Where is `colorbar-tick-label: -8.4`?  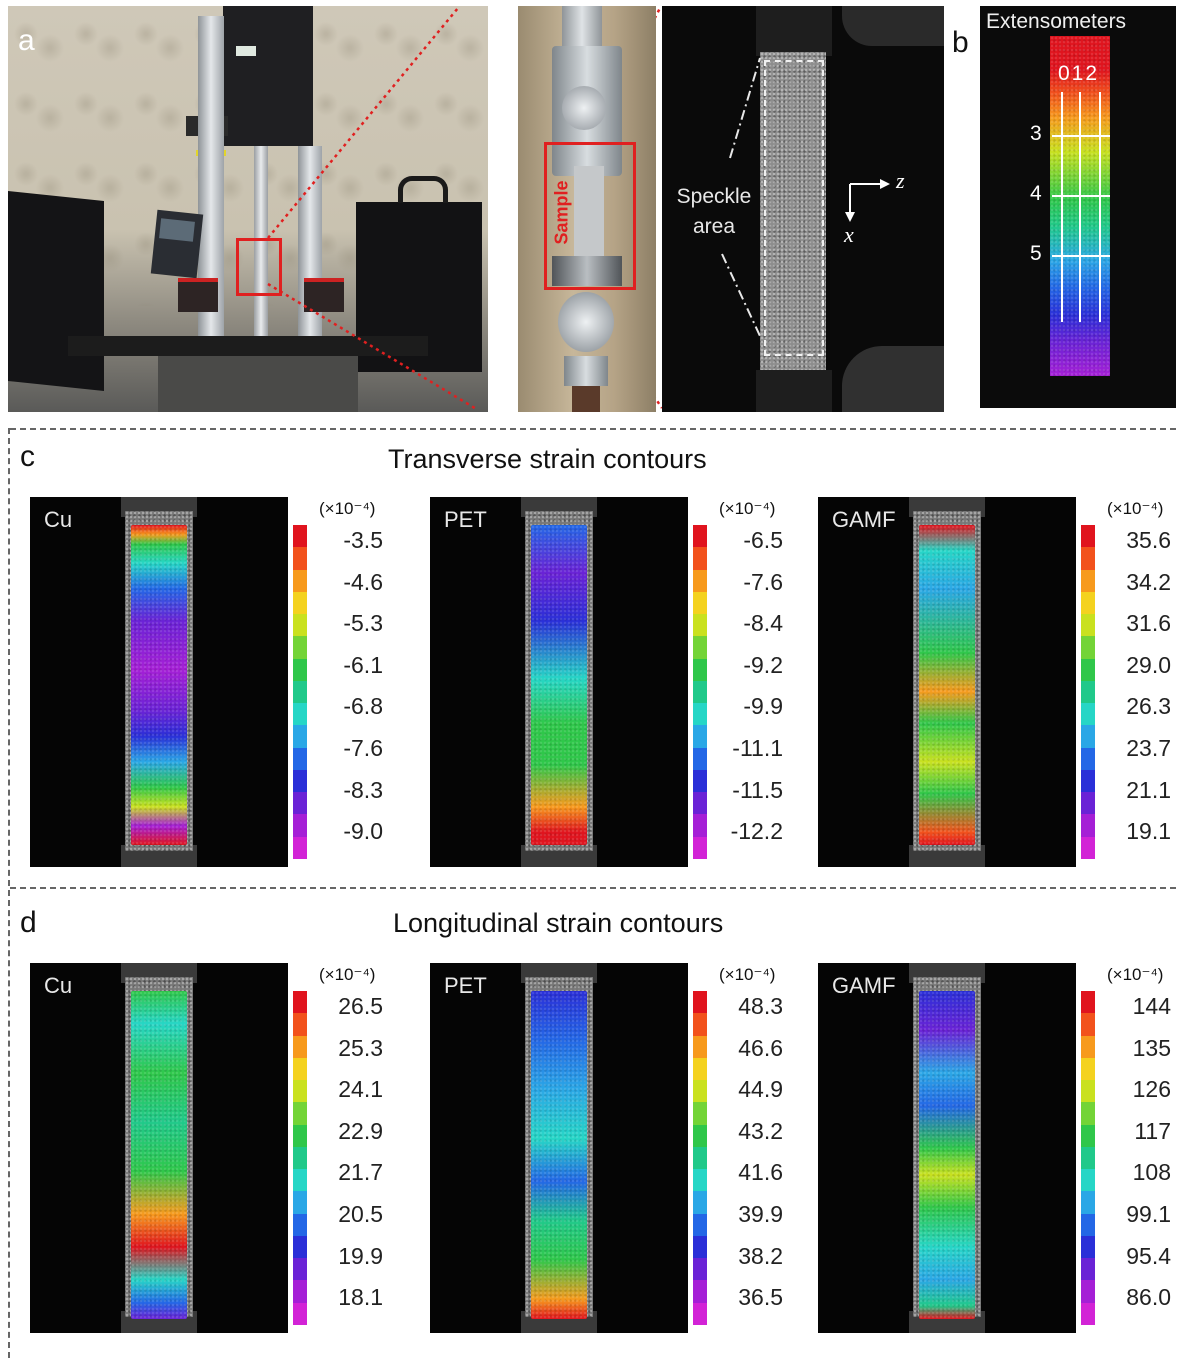 colorbar-tick-label: -8.4 is located at coordinates (763, 623).